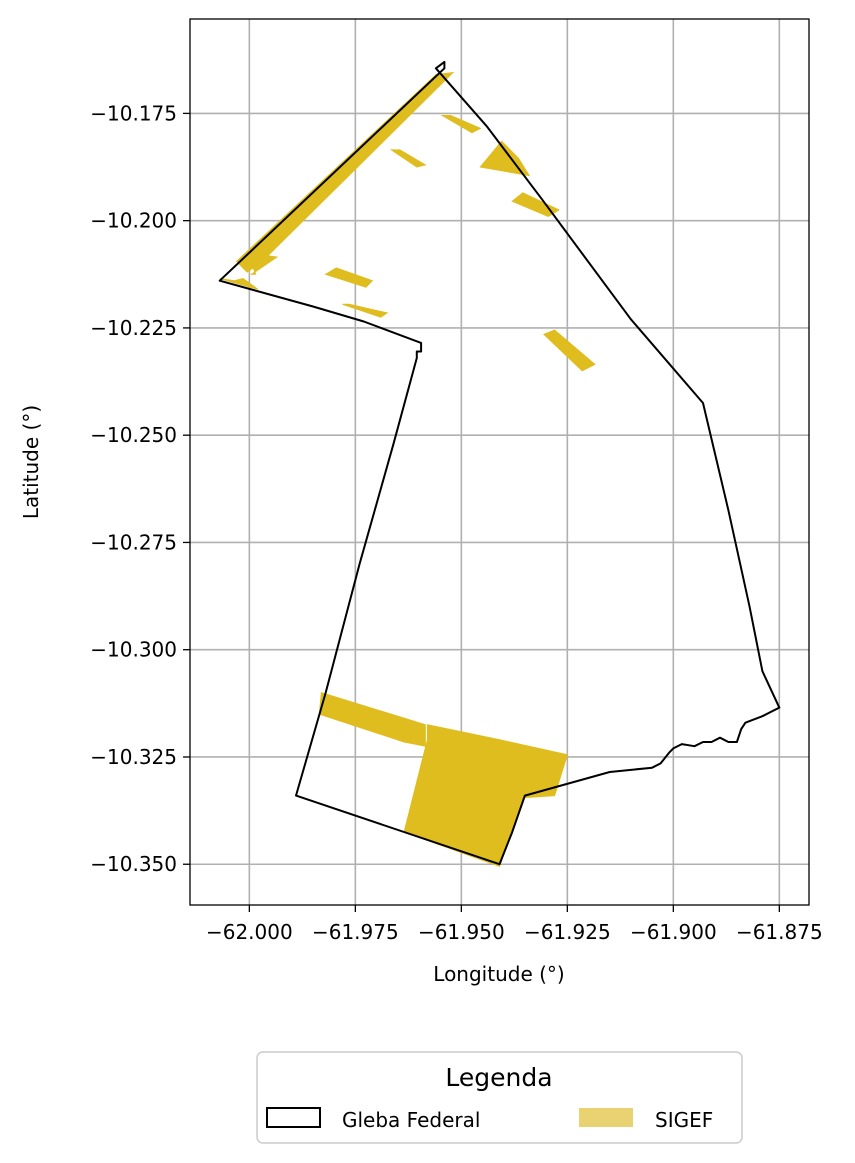 The width and height of the screenshot is (855, 1163). Describe the element at coordinates (498, 974) in the screenshot. I see `x-axis-label: Longitude (°)` at that location.